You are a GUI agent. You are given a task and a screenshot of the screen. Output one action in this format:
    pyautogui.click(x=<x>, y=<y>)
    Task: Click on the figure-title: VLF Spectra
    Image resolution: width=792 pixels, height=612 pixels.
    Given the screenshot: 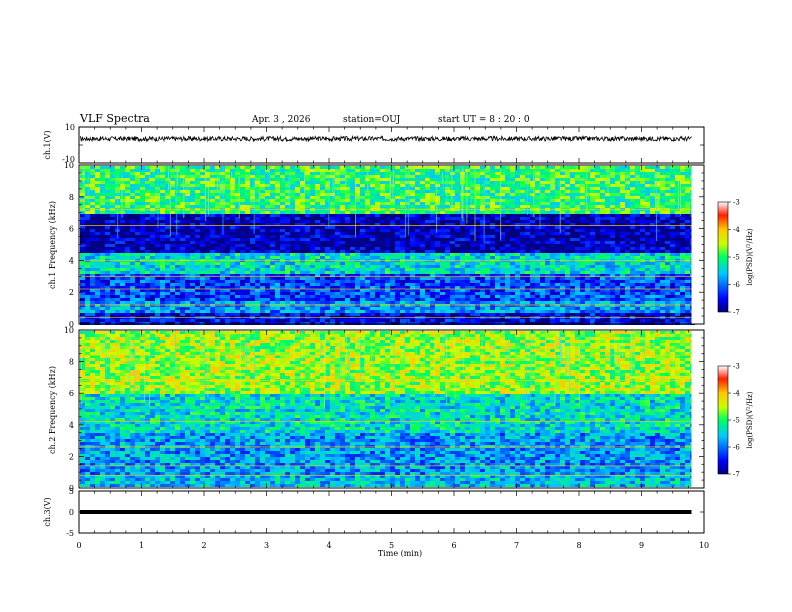 What is the action you would take?
    pyautogui.click(x=114, y=118)
    